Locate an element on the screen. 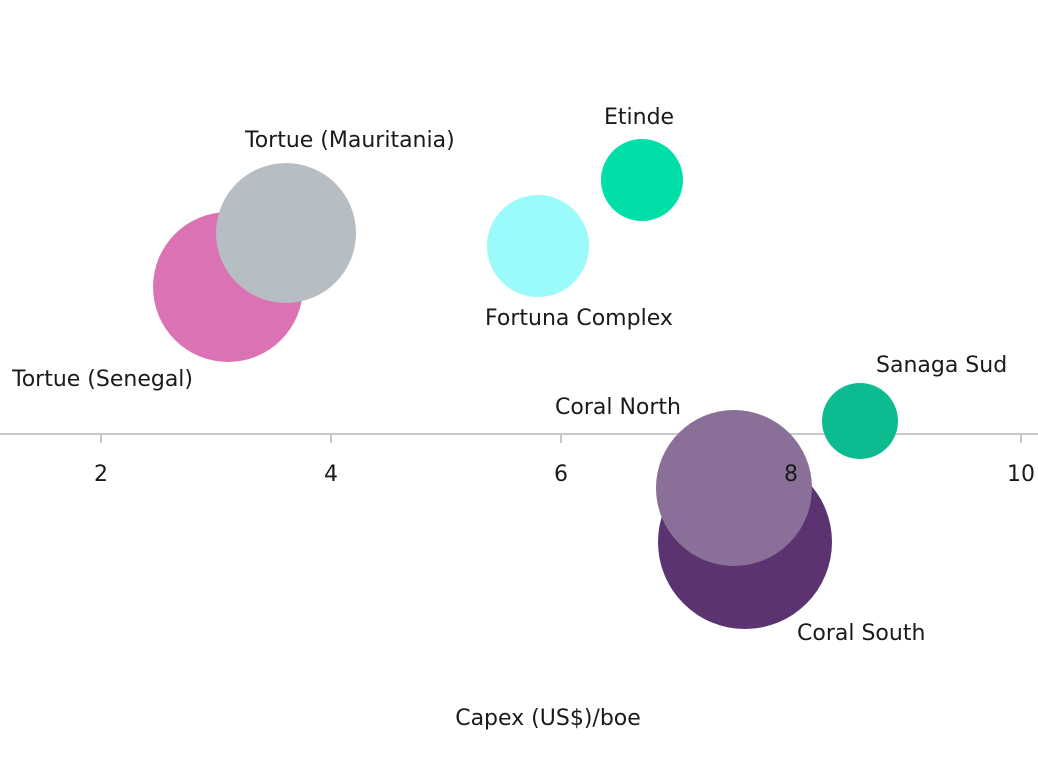 This screenshot has height=778, width=1038. label-tortue-senegal: Tortue (Senegal) is located at coordinates (102, 379).